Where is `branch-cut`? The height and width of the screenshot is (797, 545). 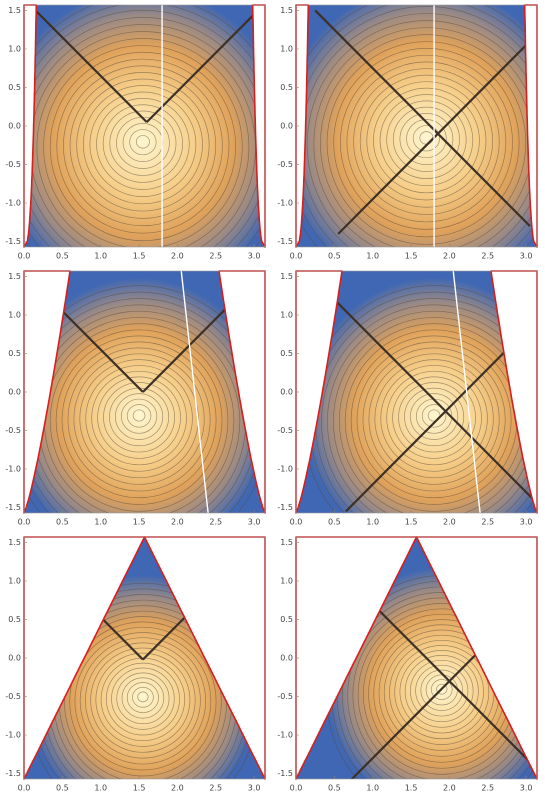
branch-cut is located at coordinates (466, 392).